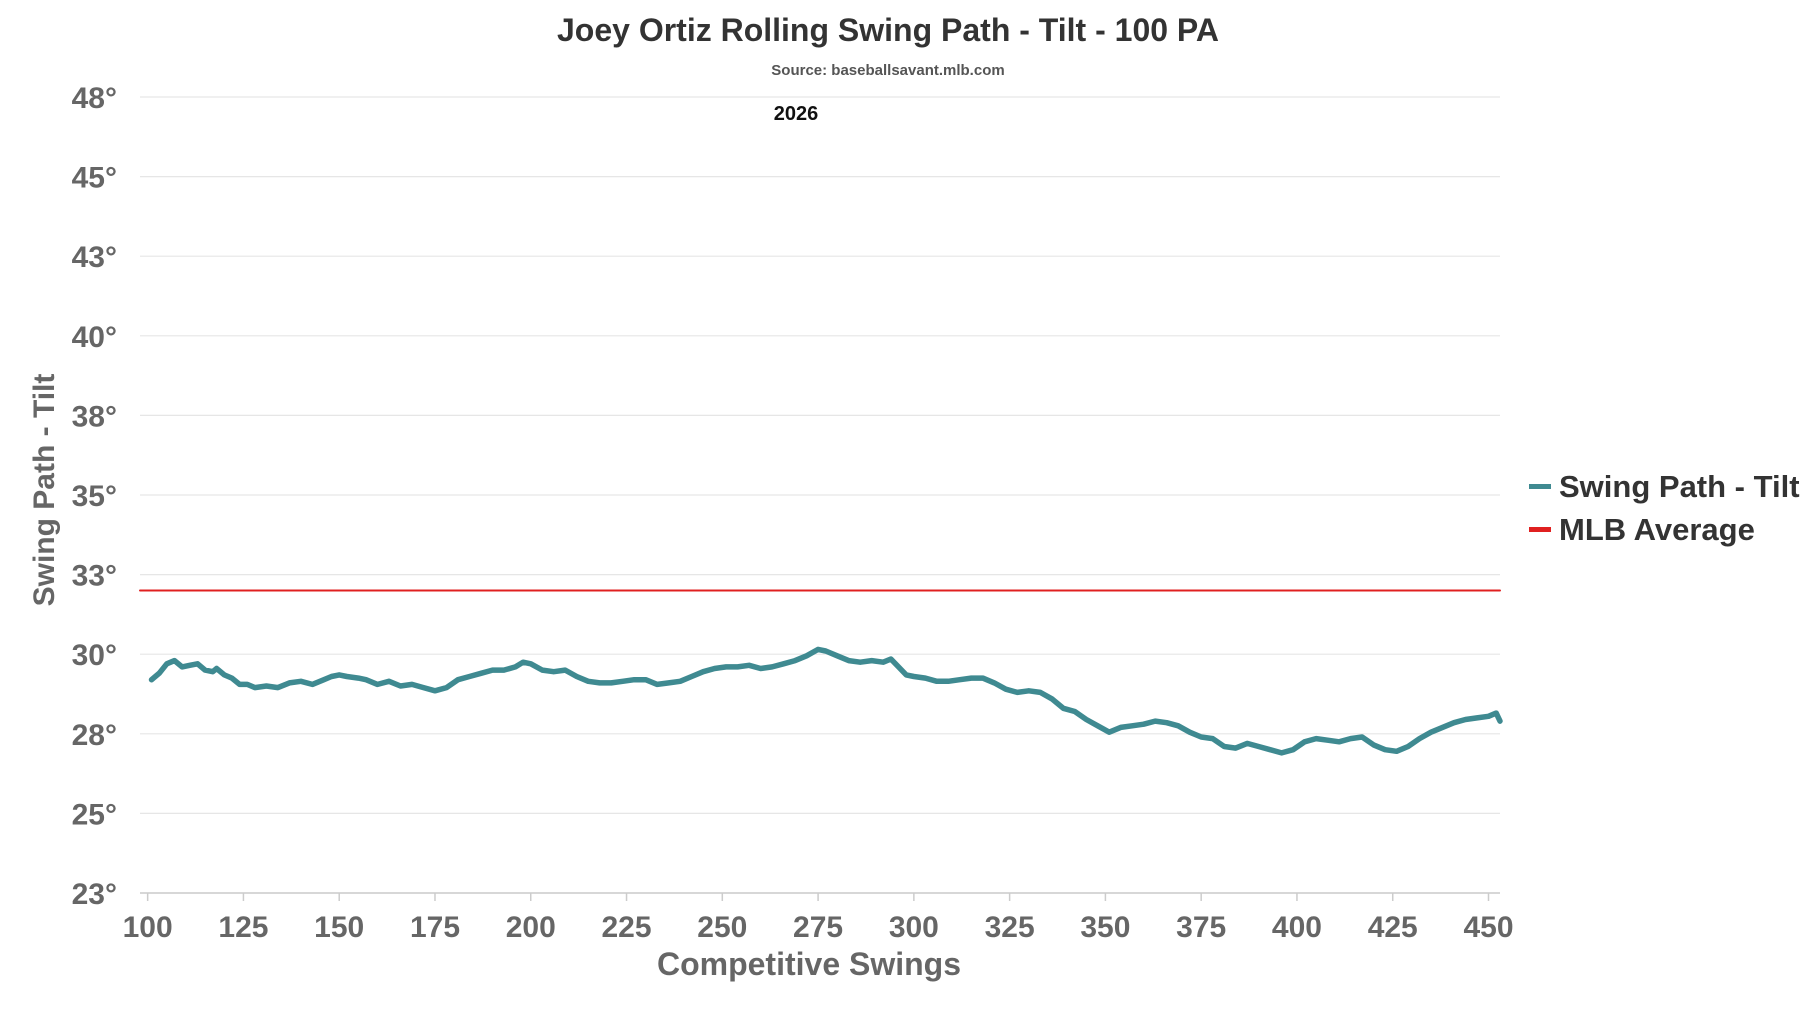 This screenshot has height=1013, width=1800. Describe the element at coordinates (722, 927) in the screenshot. I see `x-tick-label: 250` at that location.